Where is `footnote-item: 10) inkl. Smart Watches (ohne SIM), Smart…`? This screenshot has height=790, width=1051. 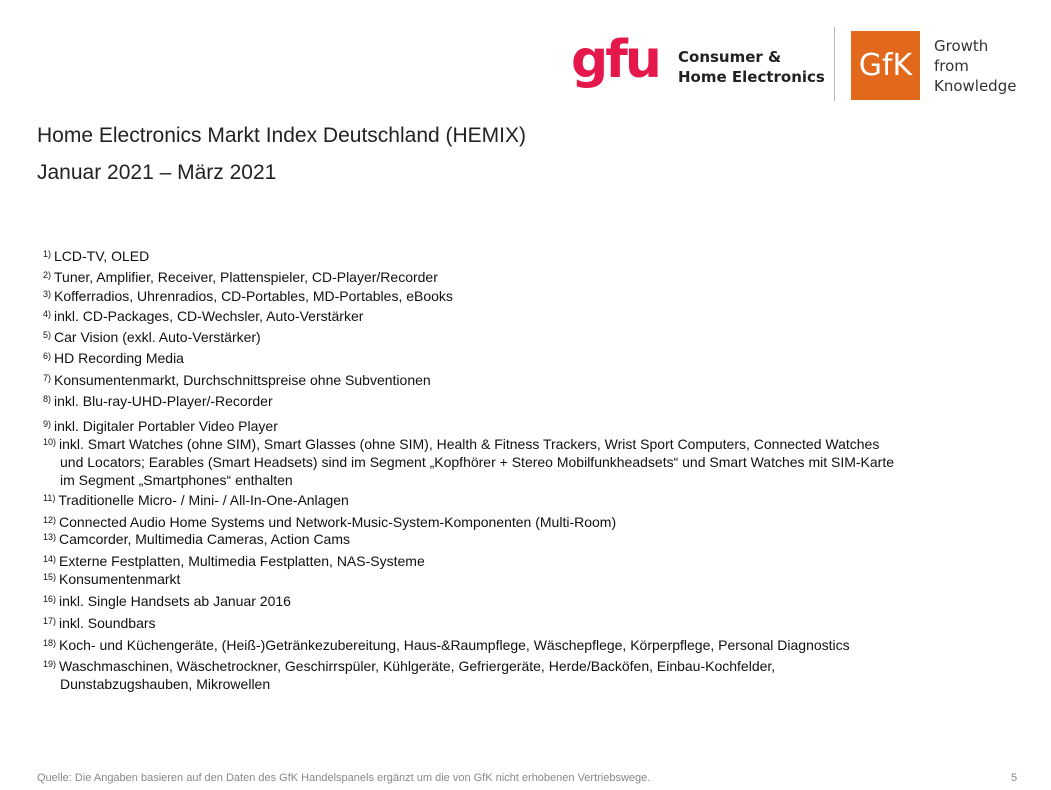 footnote-item: 10) inkl. Smart Watches (ohne SIM), Smart… is located at coordinates (493, 461).